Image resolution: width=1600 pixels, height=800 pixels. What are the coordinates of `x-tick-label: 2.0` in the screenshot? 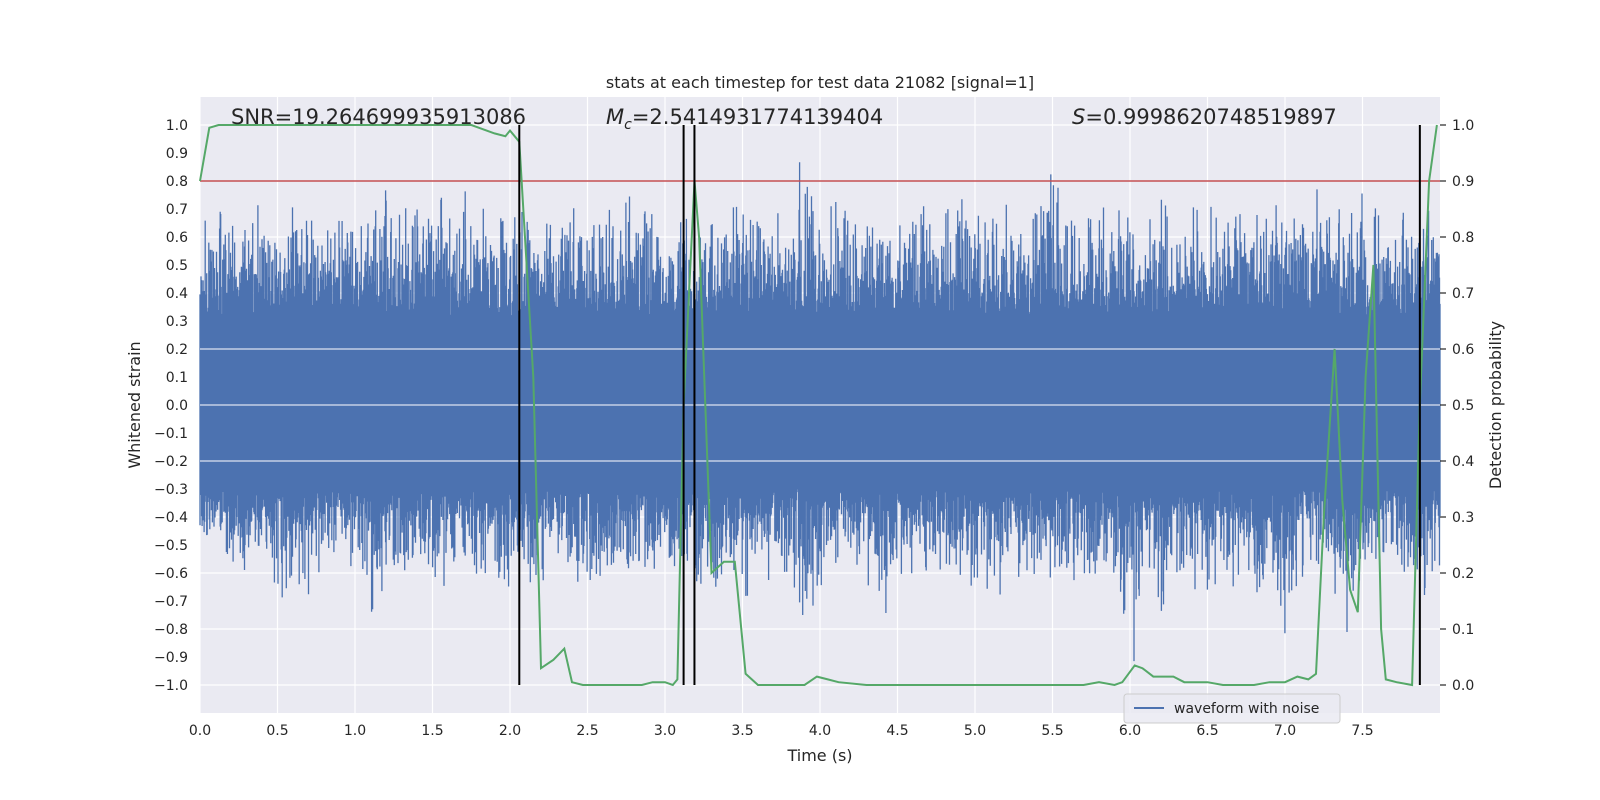 It's located at (510, 731).